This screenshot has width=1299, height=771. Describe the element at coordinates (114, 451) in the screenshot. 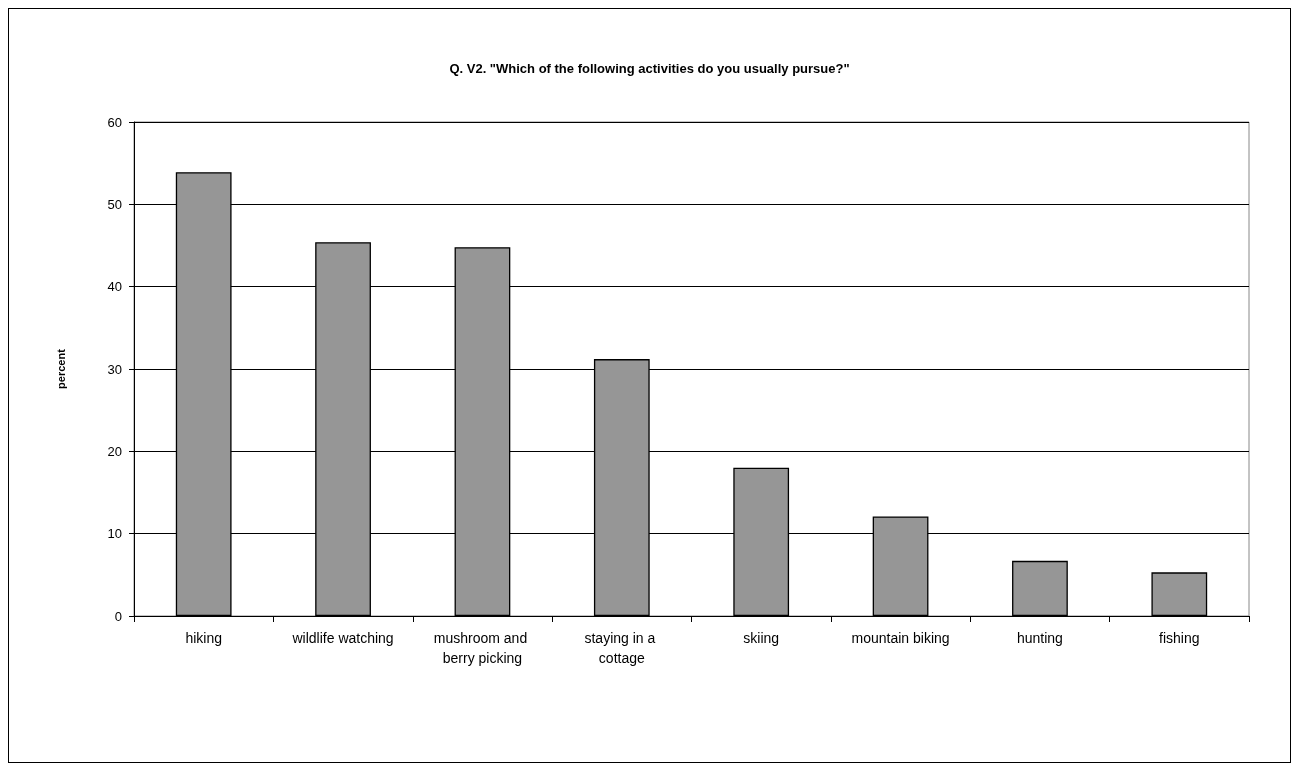

I see `y-tick-label: 20` at that location.